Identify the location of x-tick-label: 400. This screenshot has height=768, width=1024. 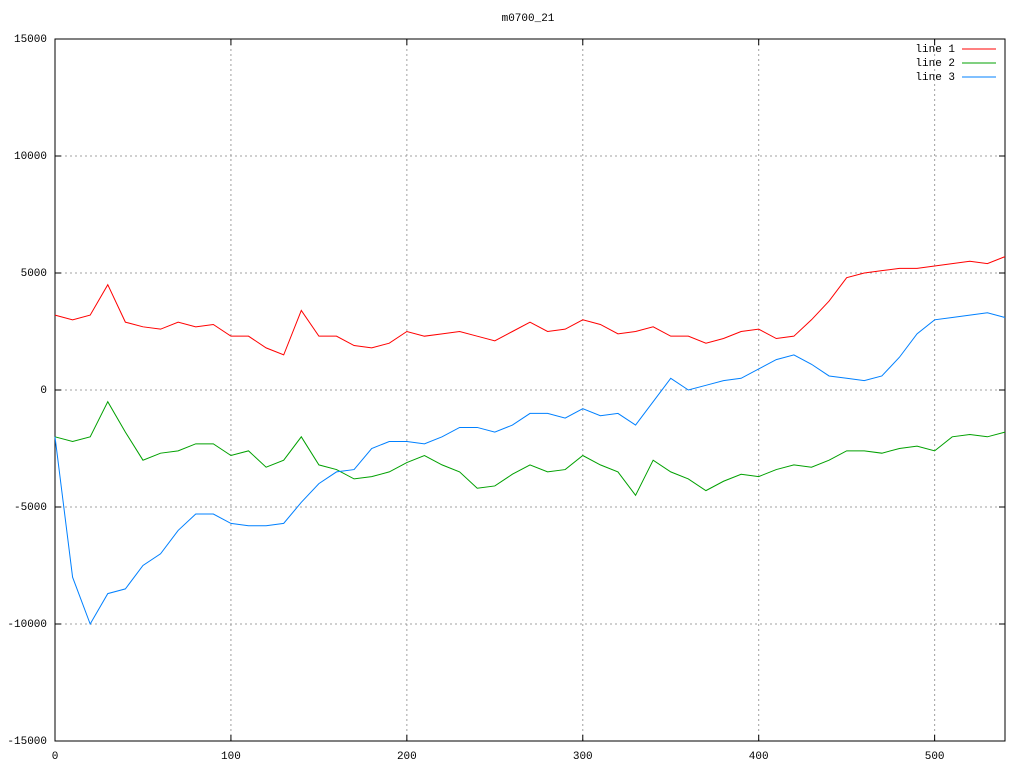
(759, 757).